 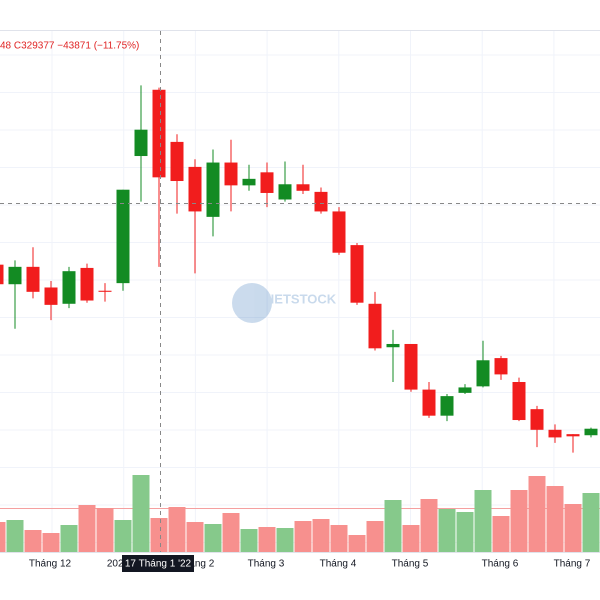 I want to click on x-tick-label: Tháng 2, so click(x=196, y=564).